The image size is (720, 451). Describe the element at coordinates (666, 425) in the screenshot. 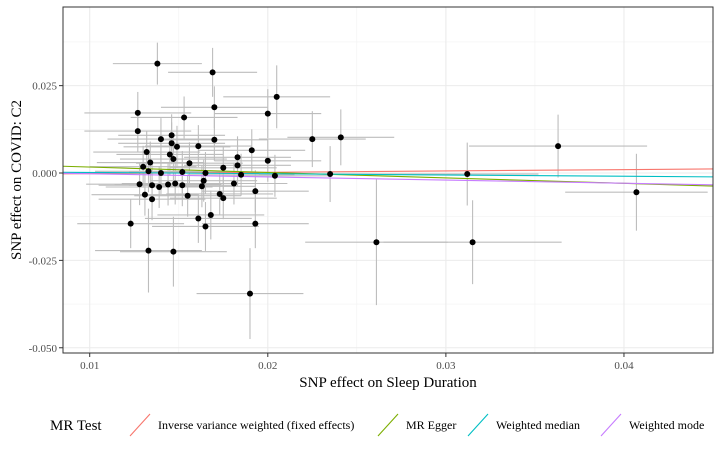

I see `legend-label-weighted-mode: Weighted mode` at that location.